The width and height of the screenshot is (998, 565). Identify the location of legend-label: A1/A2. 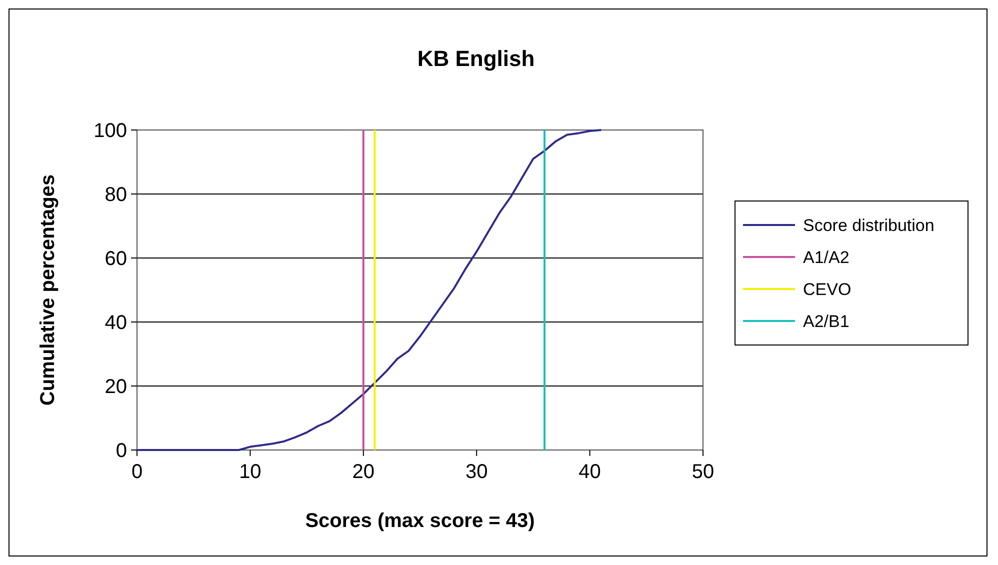
(826, 257).